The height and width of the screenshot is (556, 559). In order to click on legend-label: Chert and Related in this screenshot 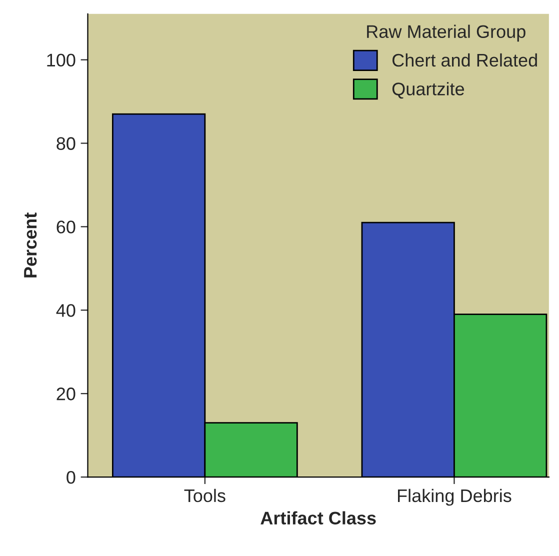, I will do `click(464, 60)`.